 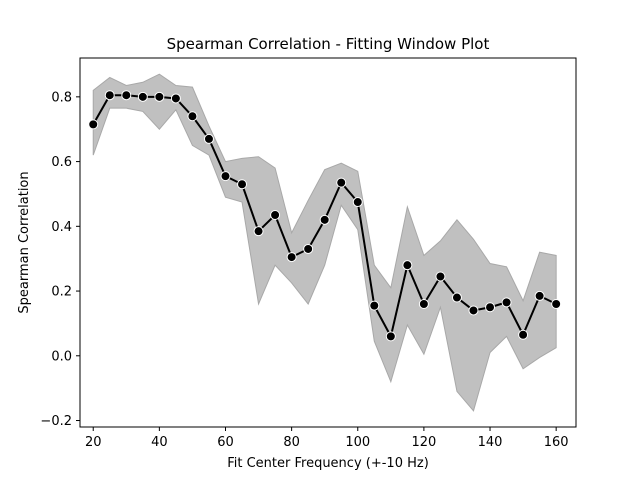 What do you see at coordinates (61, 97) in the screenshot?
I see `y-tick-label: 0.8` at bounding box center [61, 97].